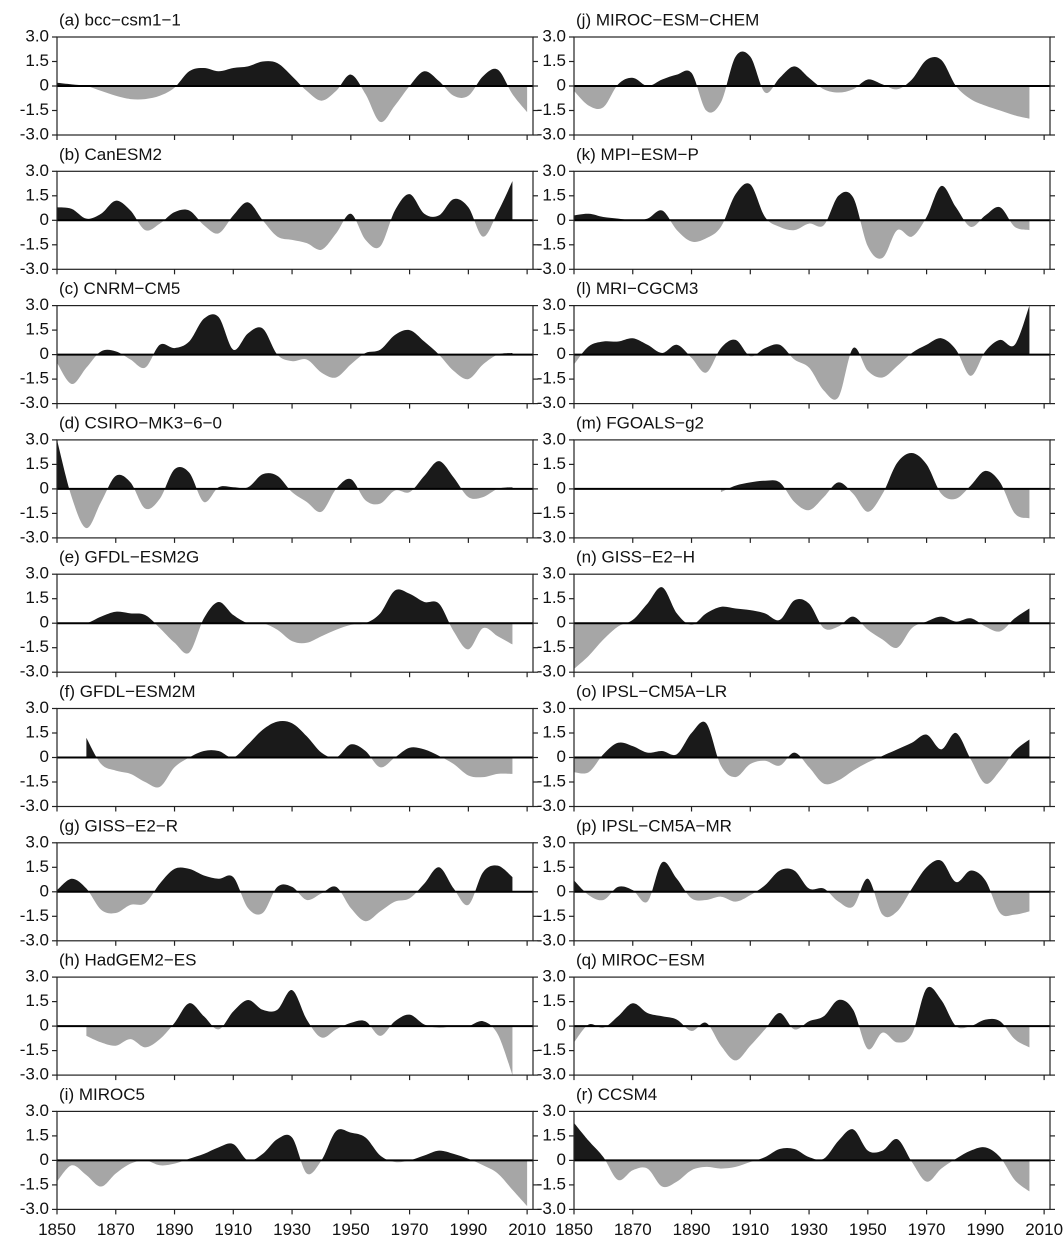  I want to click on panel-title: (a) bcc−csm1−1, so click(120, 19).